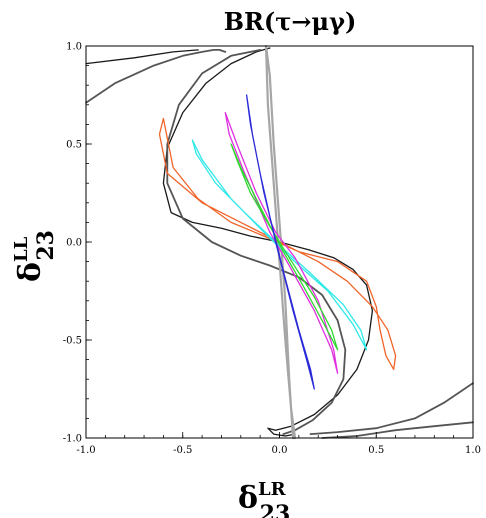 The height and width of the screenshot is (518, 486). I want to click on x-tick-label: 0.0, so click(280, 450).